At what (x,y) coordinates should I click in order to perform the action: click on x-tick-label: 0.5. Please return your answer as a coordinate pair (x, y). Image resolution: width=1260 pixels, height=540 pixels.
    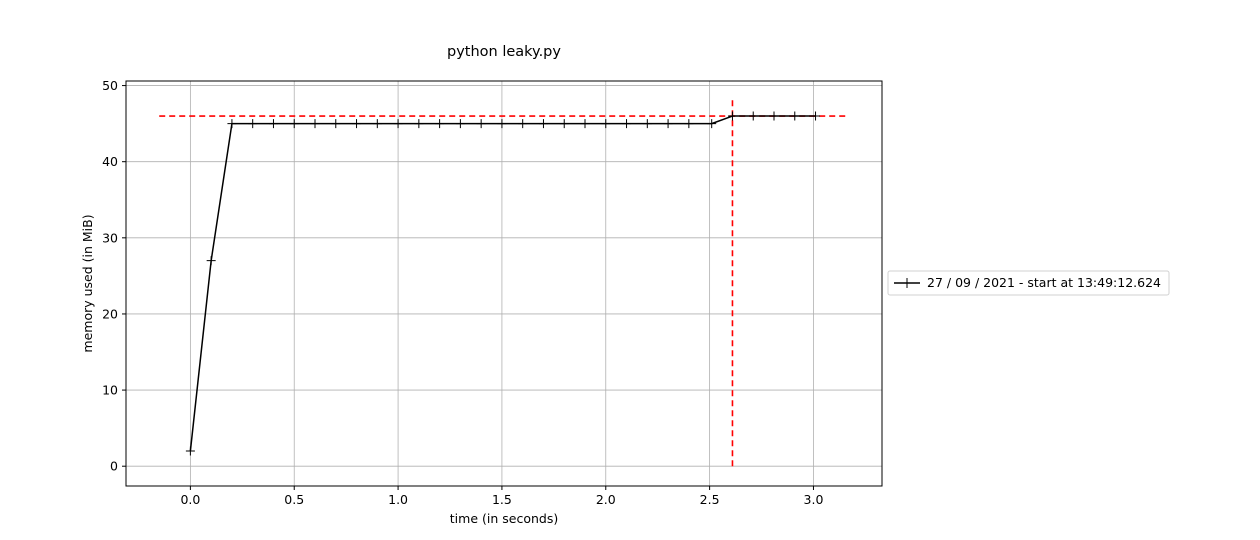
    Looking at the image, I should click on (294, 499).